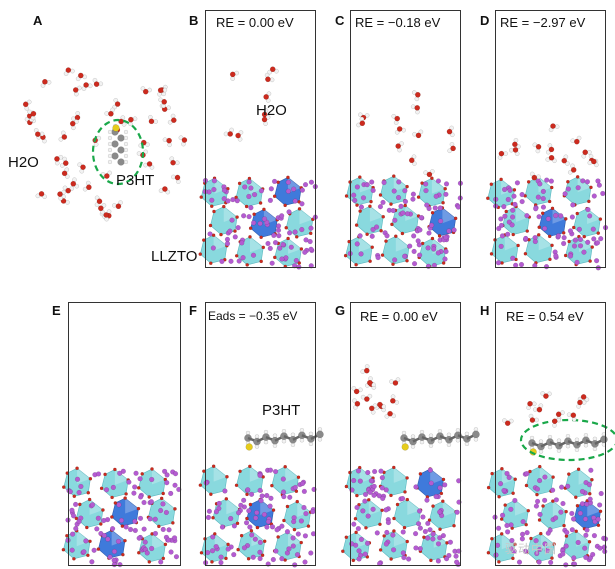  I want to click on panel-b-energy: RE = 0.00 eV, so click(255, 22).